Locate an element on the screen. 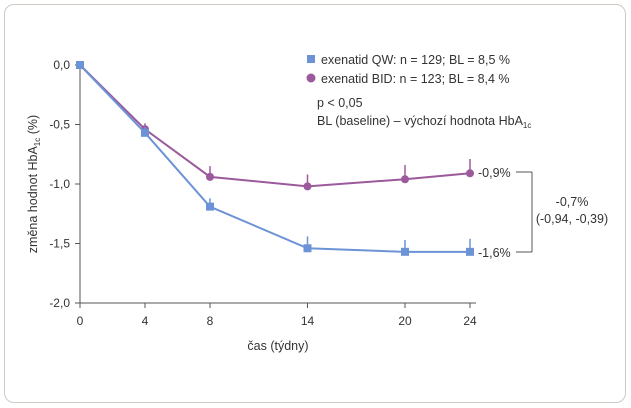 This screenshot has height=408, width=631. y-axis-label: změna hodnot HbA1c (%) is located at coordinates (34, 184).